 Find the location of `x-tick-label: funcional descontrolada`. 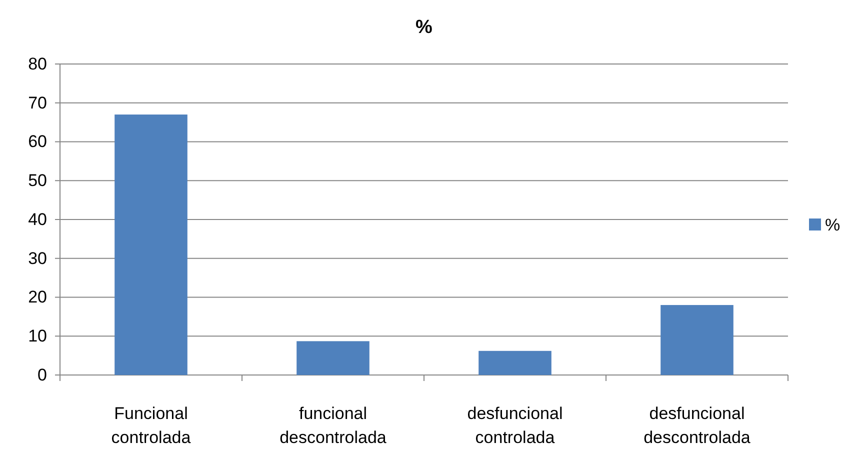

x-tick-label: funcional descontrolada is located at coordinates (333, 425).